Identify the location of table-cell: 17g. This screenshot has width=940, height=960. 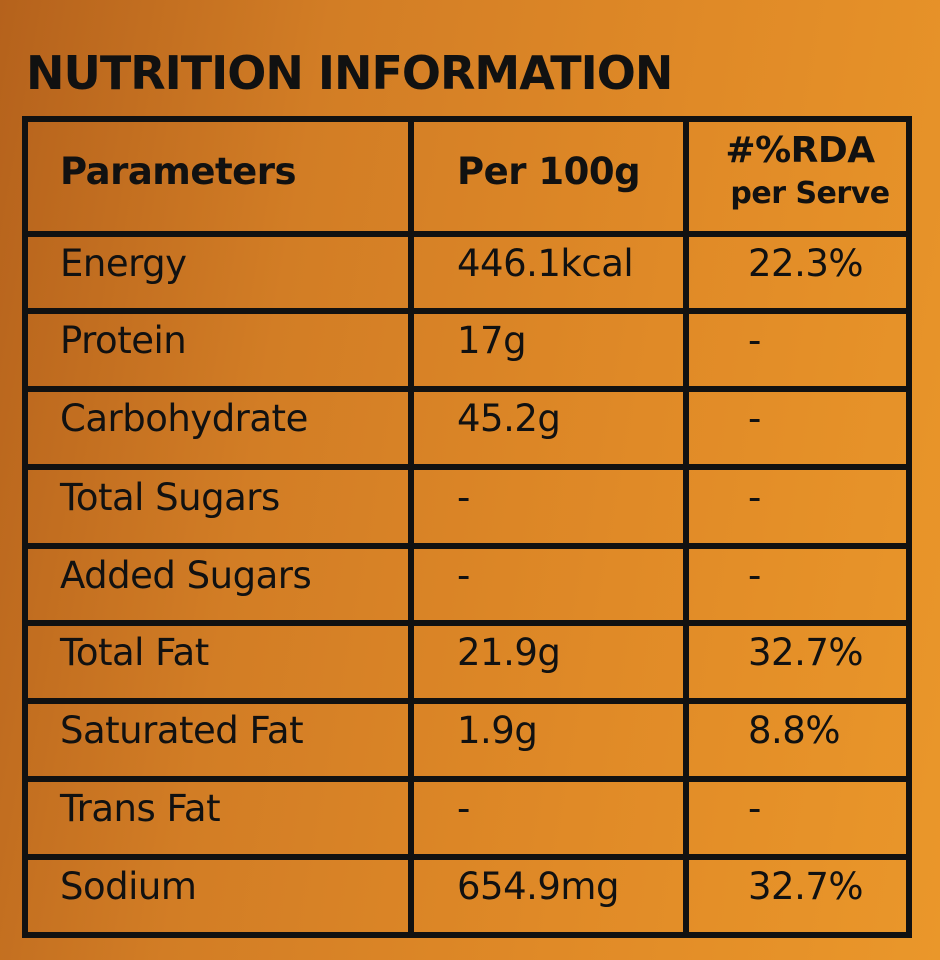
(492, 340).